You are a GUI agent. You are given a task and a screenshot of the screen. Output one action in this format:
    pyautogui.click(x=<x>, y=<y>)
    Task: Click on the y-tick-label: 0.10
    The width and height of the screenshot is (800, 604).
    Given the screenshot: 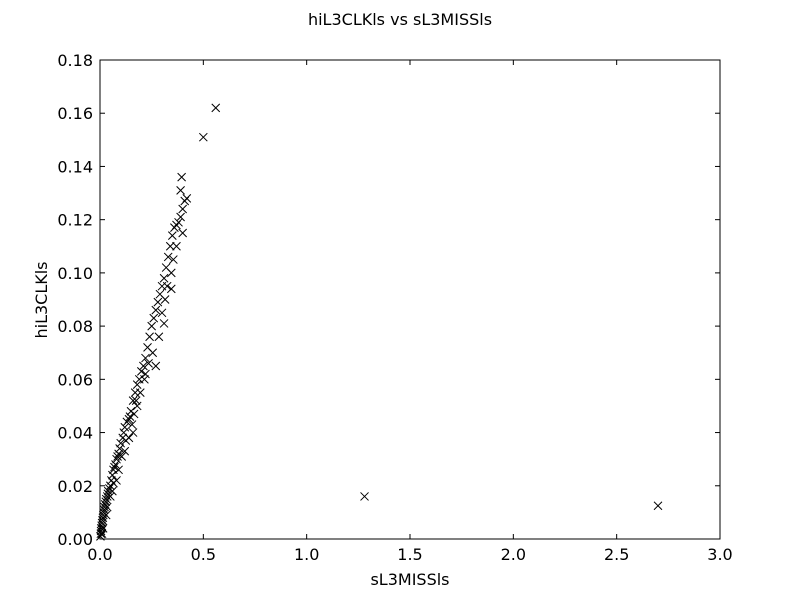 What is the action you would take?
    pyautogui.click(x=75, y=273)
    